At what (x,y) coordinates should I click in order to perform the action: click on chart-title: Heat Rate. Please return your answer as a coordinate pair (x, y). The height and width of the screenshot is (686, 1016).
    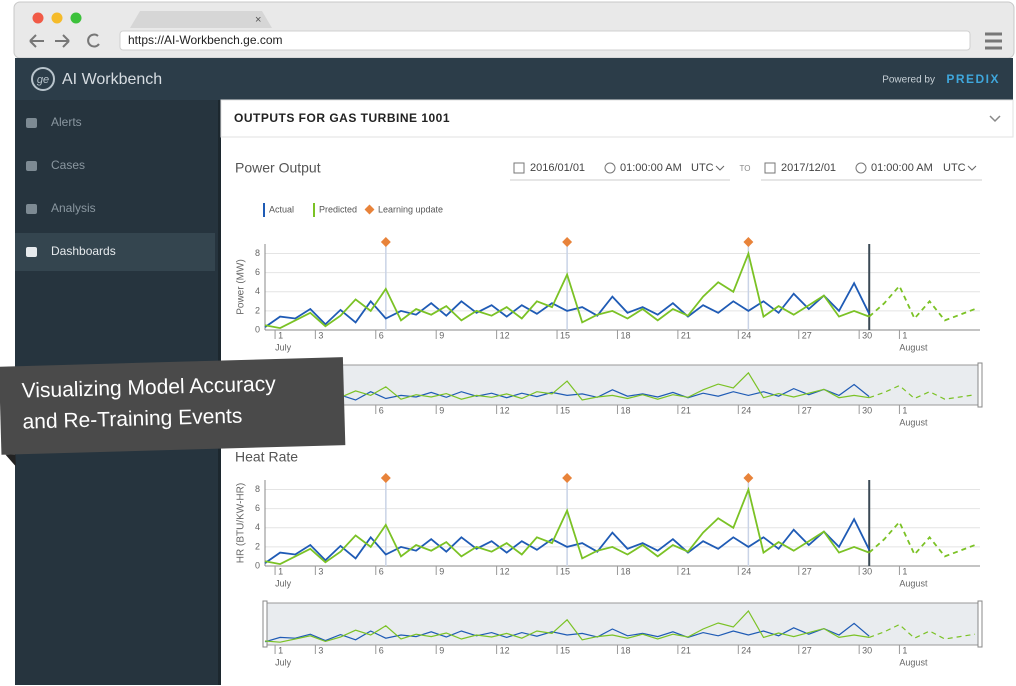
    Looking at the image, I should click on (266, 457).